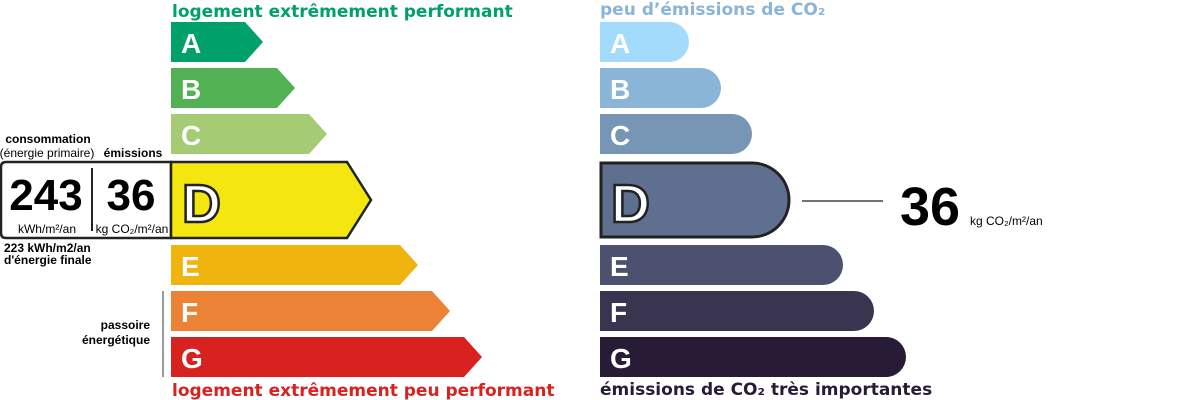  Describe the element at coordinates (737, 311) in the screenshot. I see `climate-class-f: F` at that location.